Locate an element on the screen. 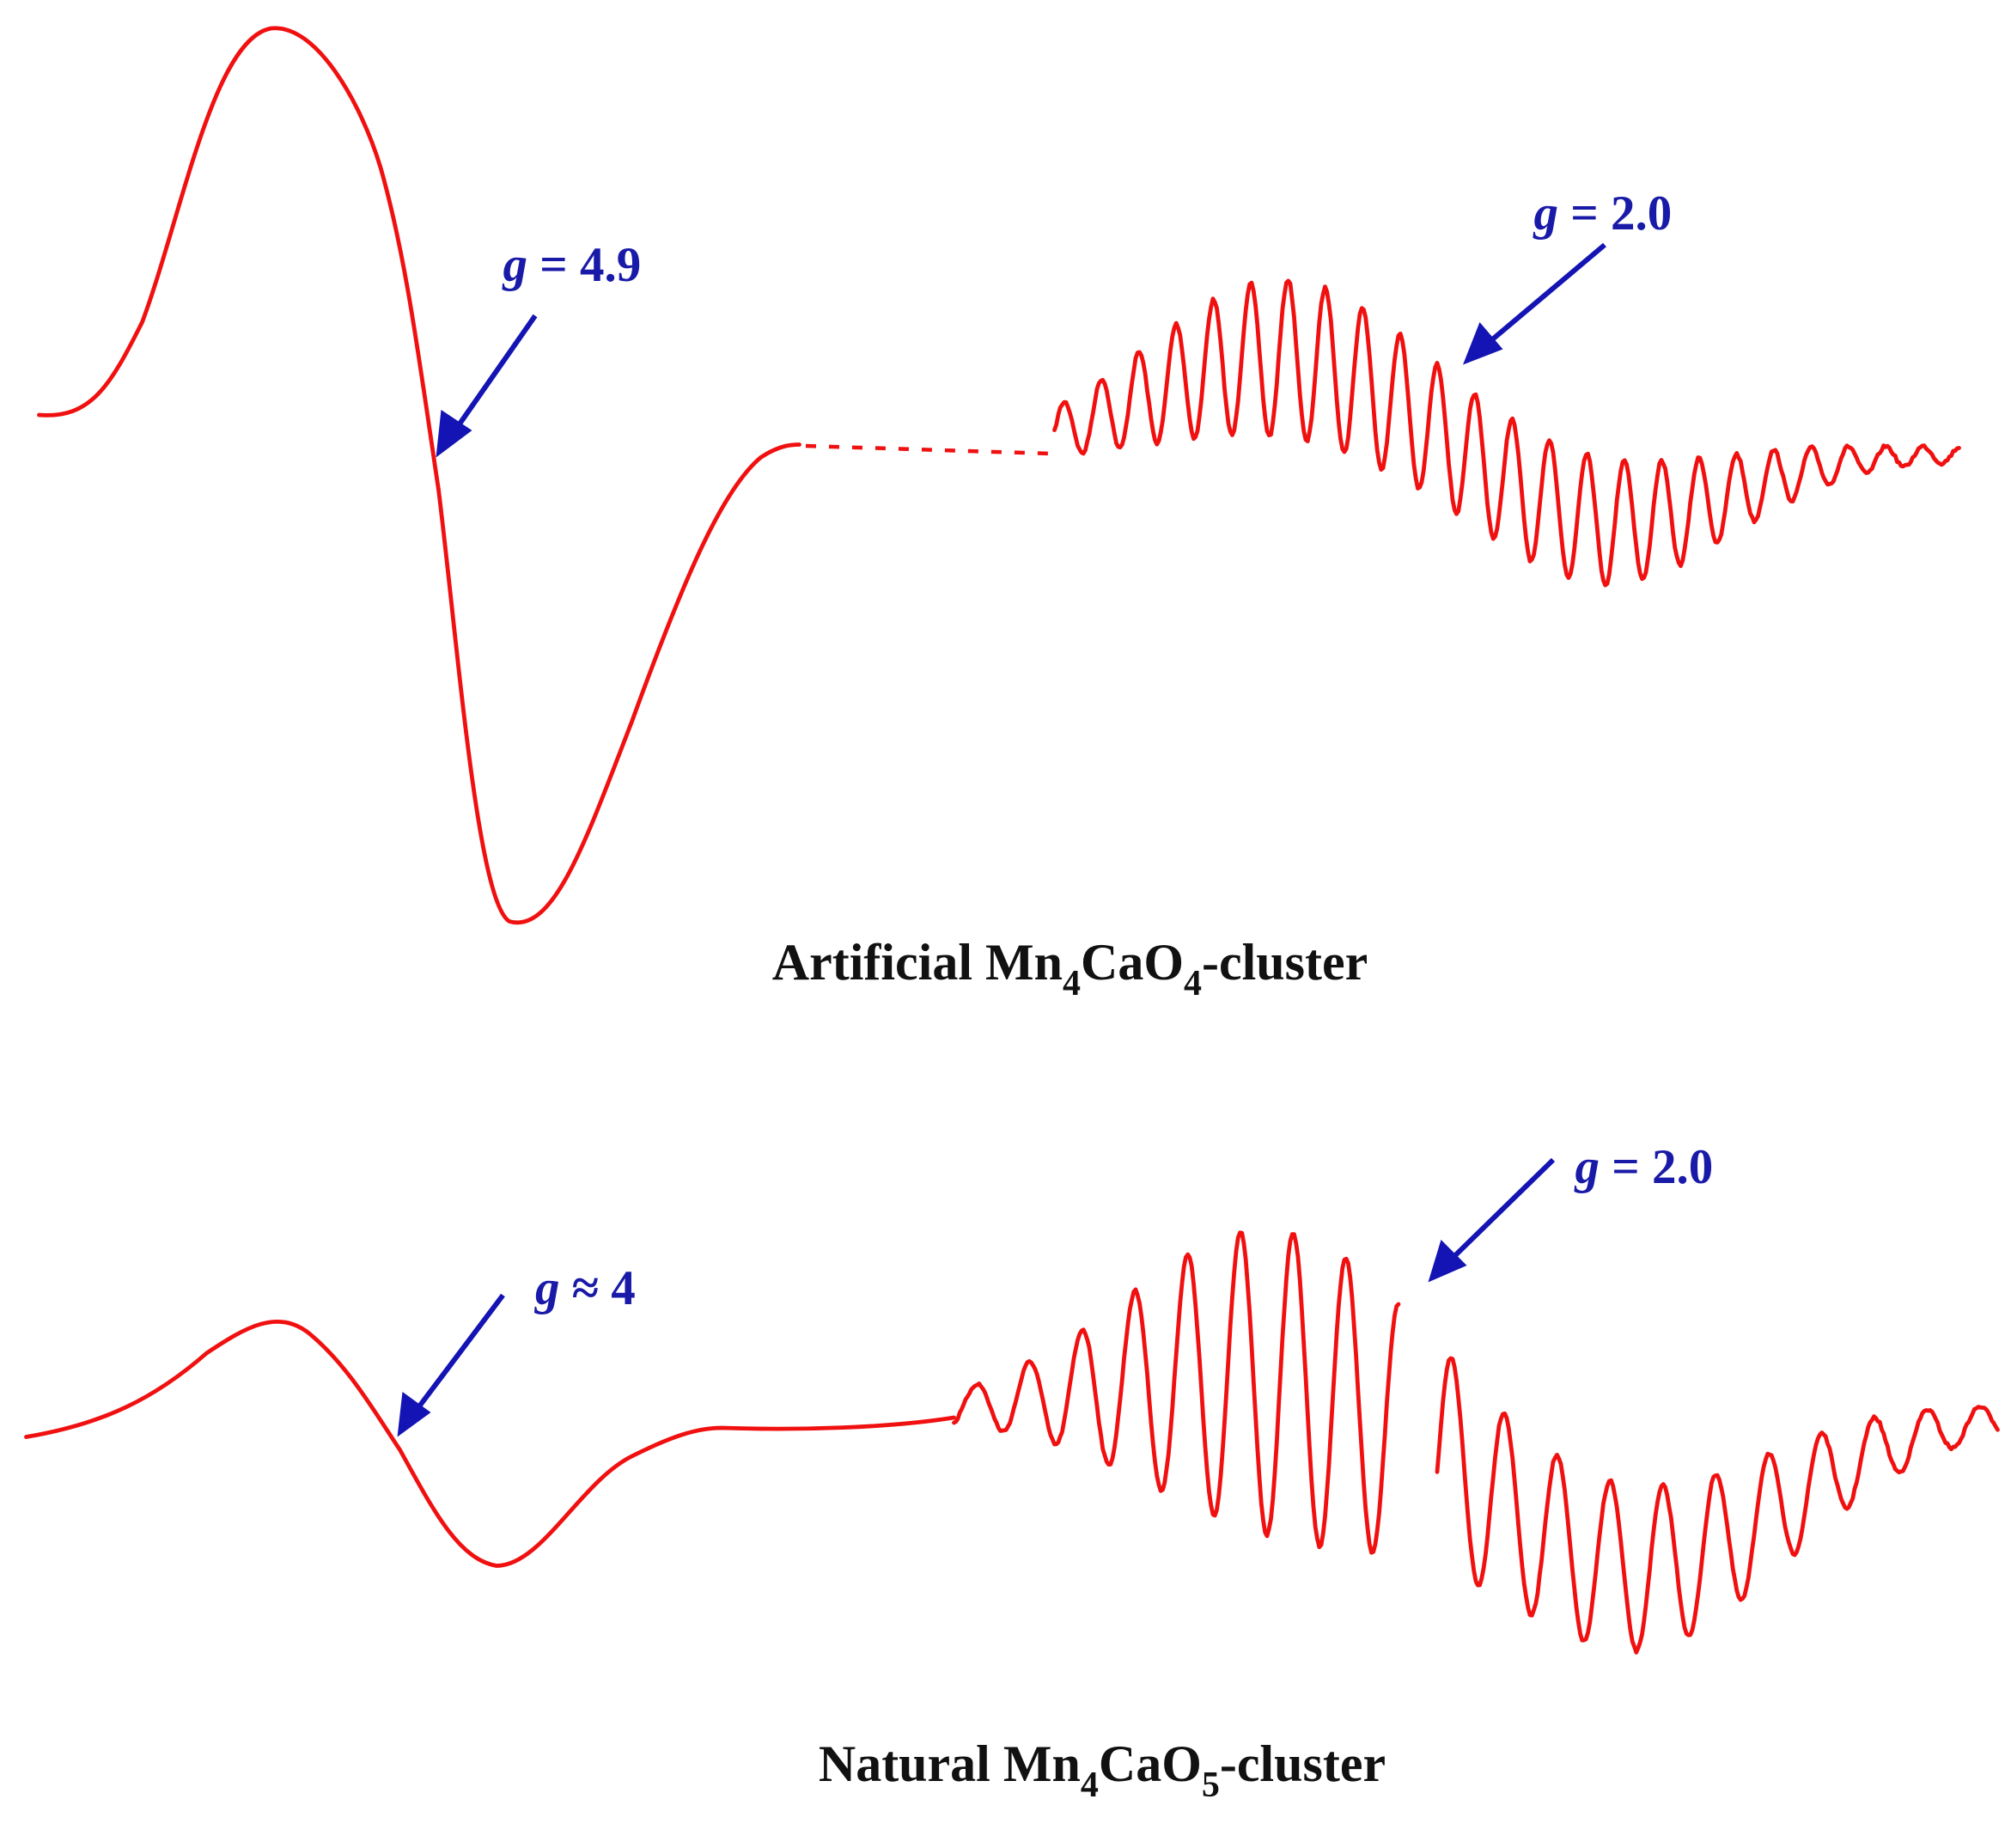 The image size is (2011, 1848). caption: Natural Mn4CaO5-cluster is located at coordinates (1102, 1770).